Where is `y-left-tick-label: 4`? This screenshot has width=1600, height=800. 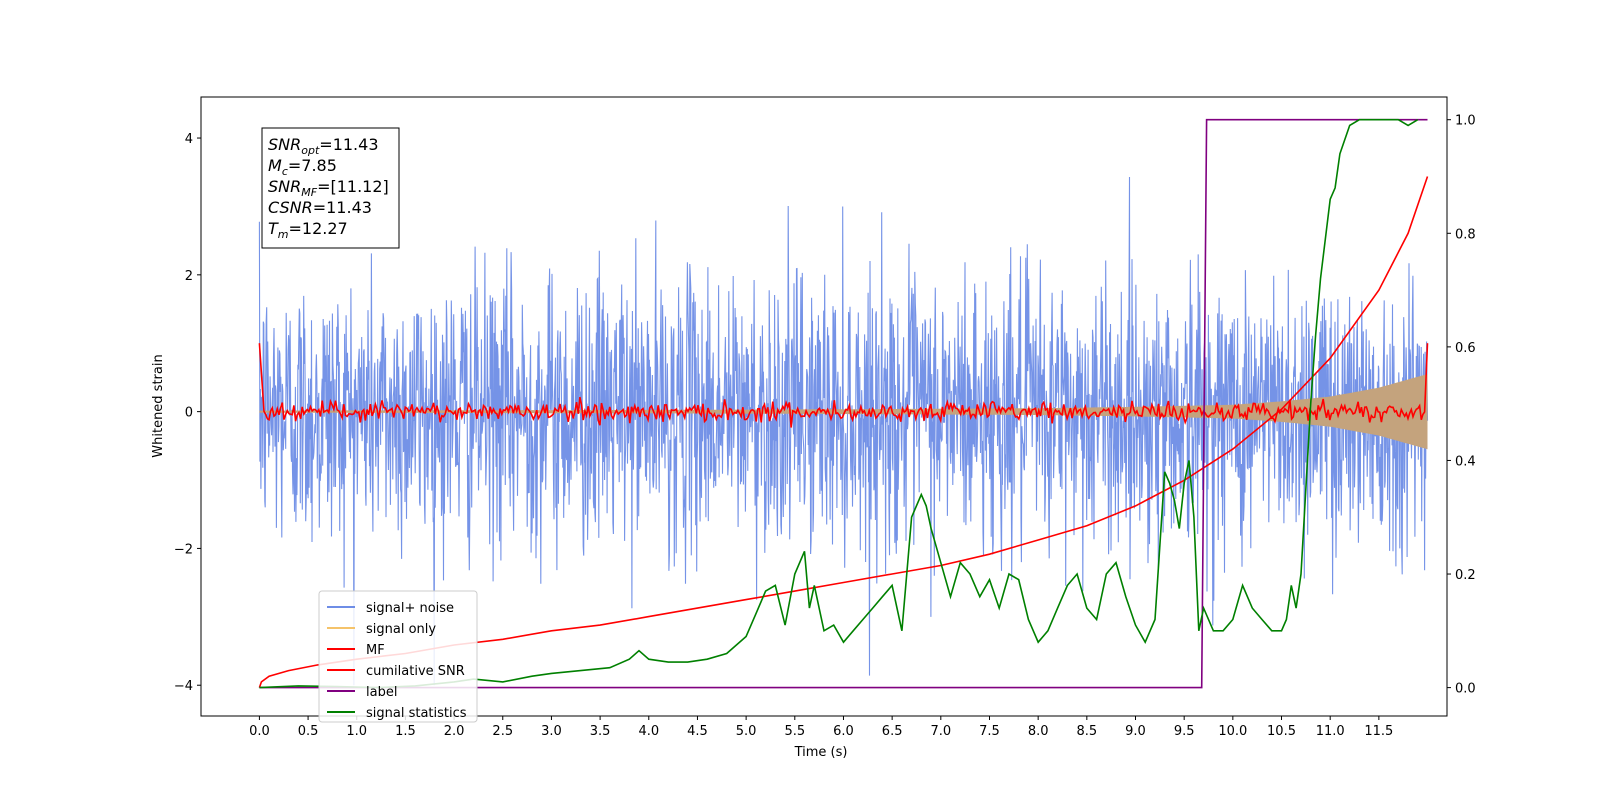 y-left-tick-label: 4 is located at coordinates (189, 139).